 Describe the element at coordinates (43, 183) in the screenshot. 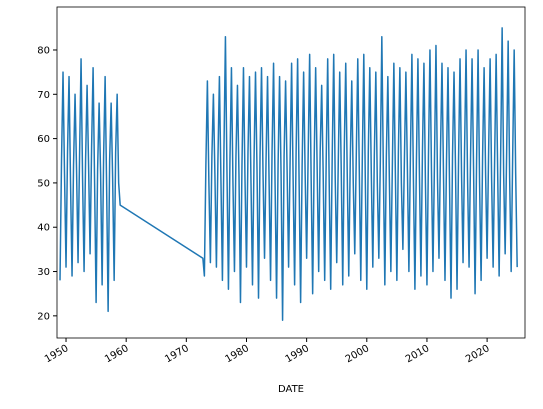

I see `y-tick-label: 50` at that location.